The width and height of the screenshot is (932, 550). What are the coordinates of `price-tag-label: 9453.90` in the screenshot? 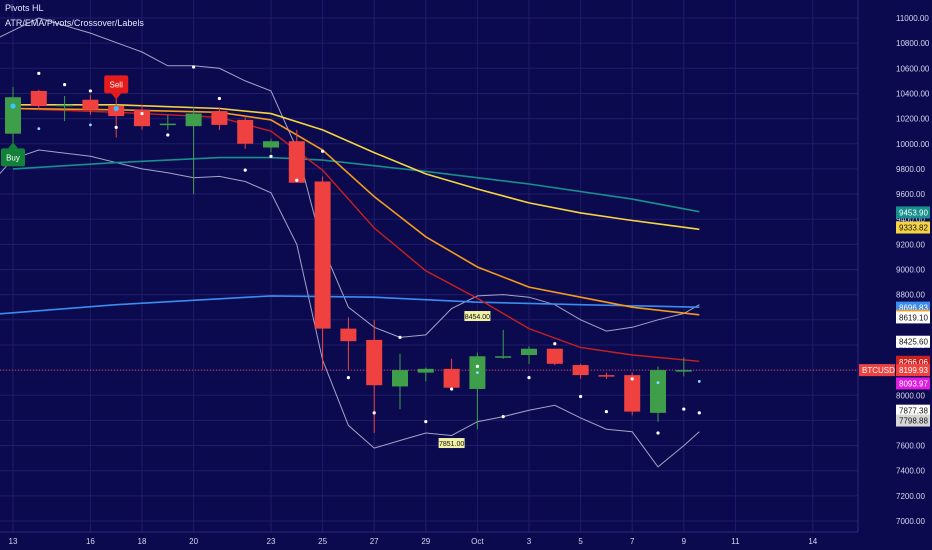 It's located at (913, 212).